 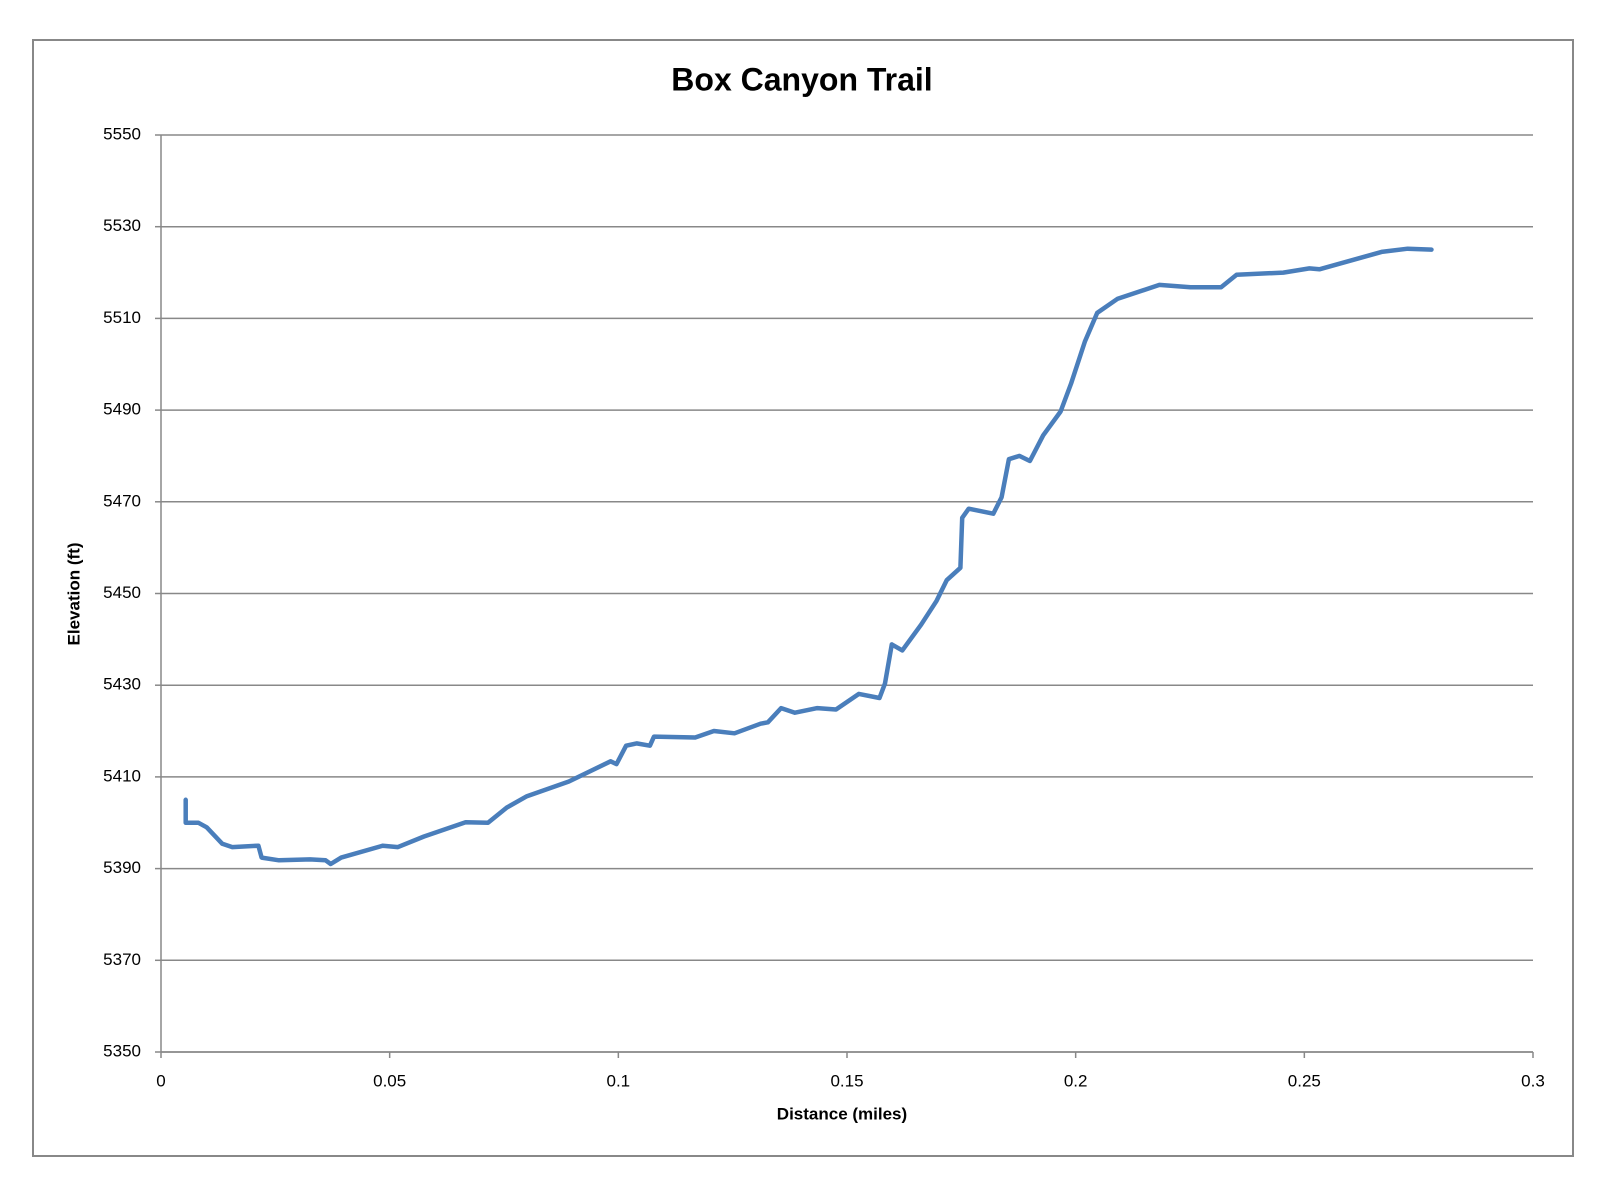 What do you see at coordinates (1076, 1080) in the screenshot?
I see `x-tick-label: 0.2` at bounding box center [1076, 1080].